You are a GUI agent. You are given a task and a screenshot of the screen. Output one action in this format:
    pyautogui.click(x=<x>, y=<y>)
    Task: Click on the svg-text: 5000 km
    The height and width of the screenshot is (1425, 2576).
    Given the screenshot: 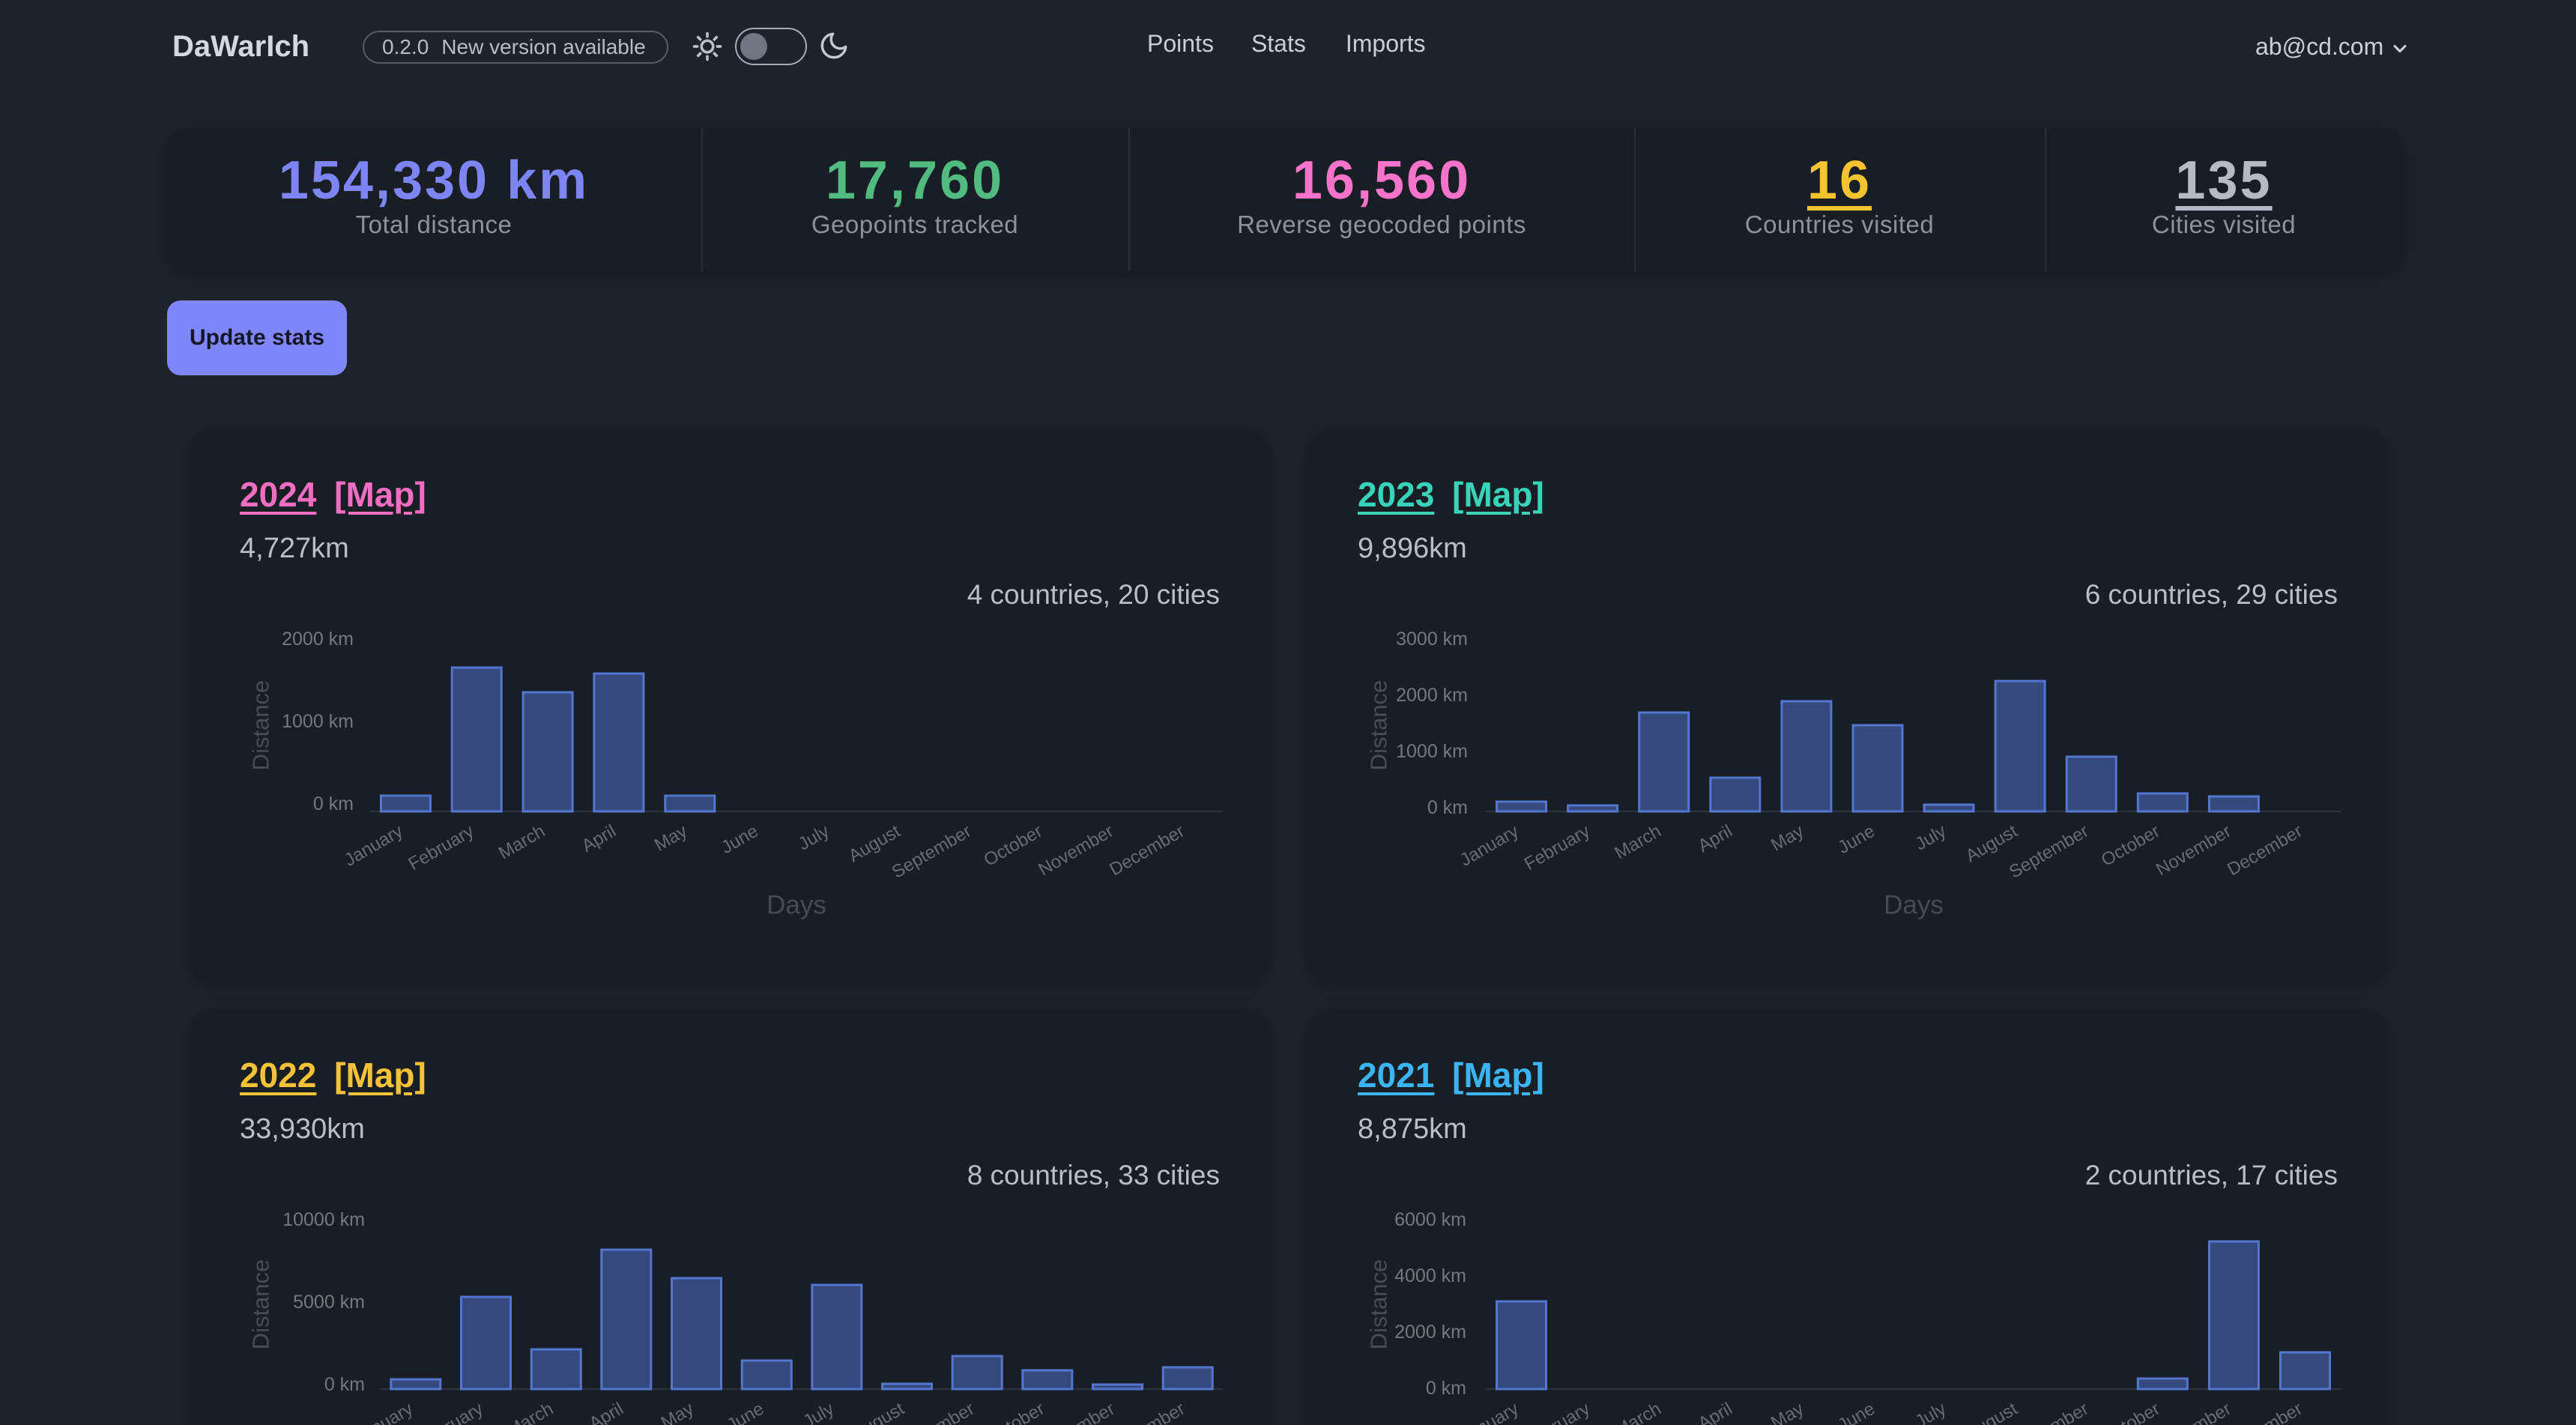 What is the action you would take?
    pyautogui.click(x=329, y=1302)
    